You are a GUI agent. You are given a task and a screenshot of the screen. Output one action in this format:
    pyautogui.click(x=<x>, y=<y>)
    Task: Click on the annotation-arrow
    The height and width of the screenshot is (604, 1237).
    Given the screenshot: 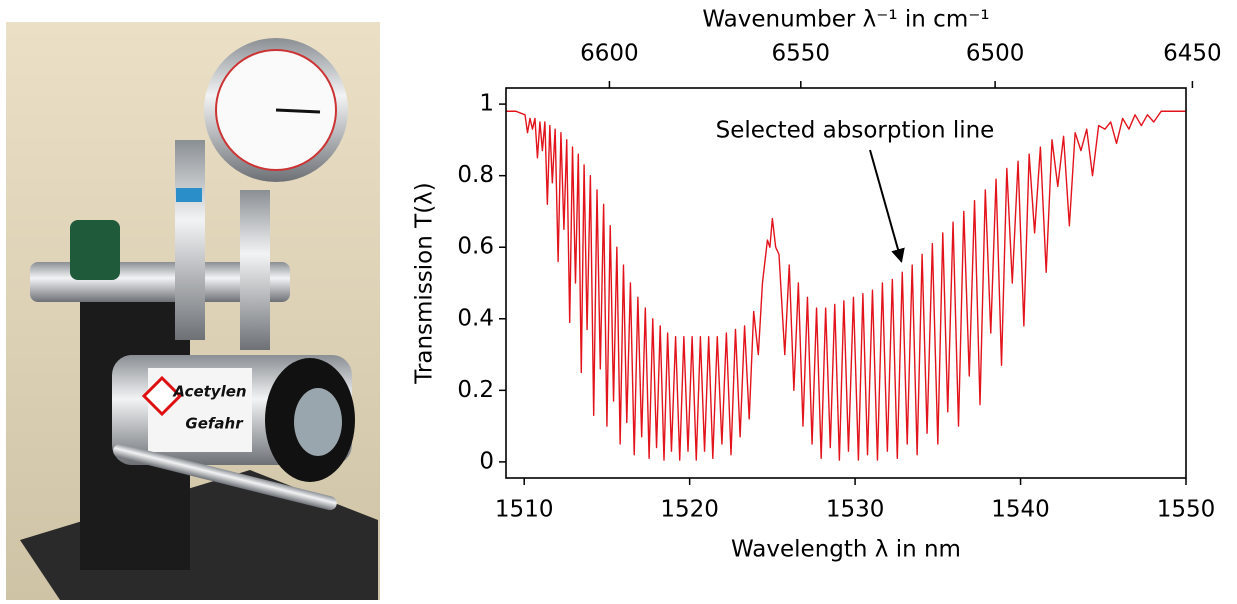 What is the action you would take?
    pyautogui.click(x=887, y=206)
    